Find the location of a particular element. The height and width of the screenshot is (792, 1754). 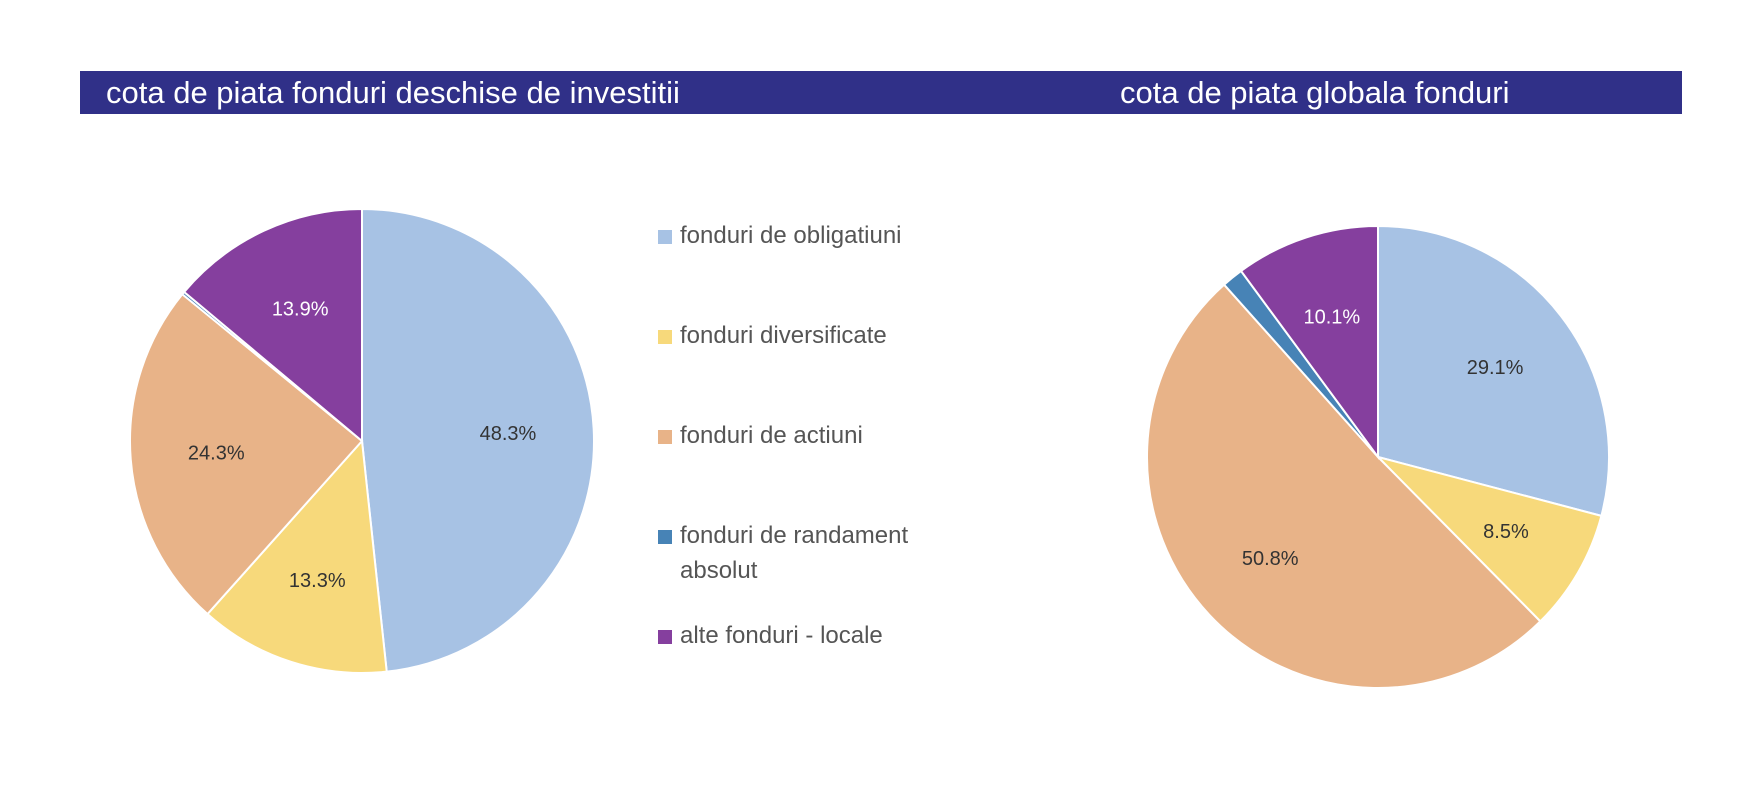

slice-data-label: 50.8% is located at coordinates (1270, 559).